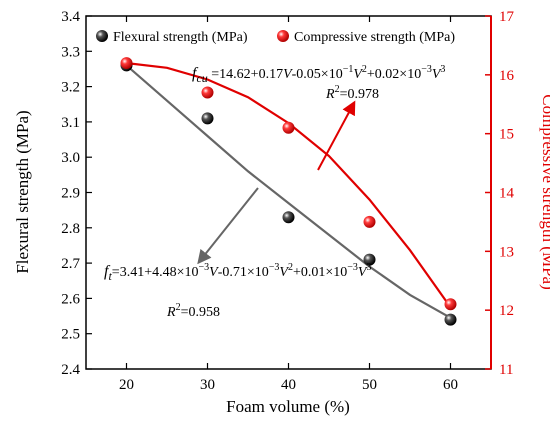  What do you see at coordinates (70, 17) in the screenshot?
I see `left-tick-label: 3.4` at bounding box center [70, 17].